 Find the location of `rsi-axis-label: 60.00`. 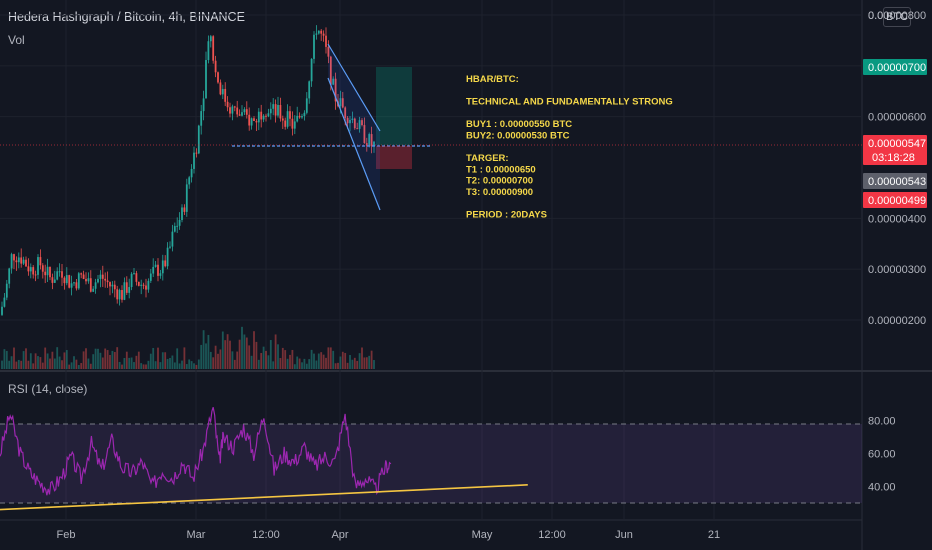

rsi-axis-label: 60.00 is located at coordinates (882, 455).